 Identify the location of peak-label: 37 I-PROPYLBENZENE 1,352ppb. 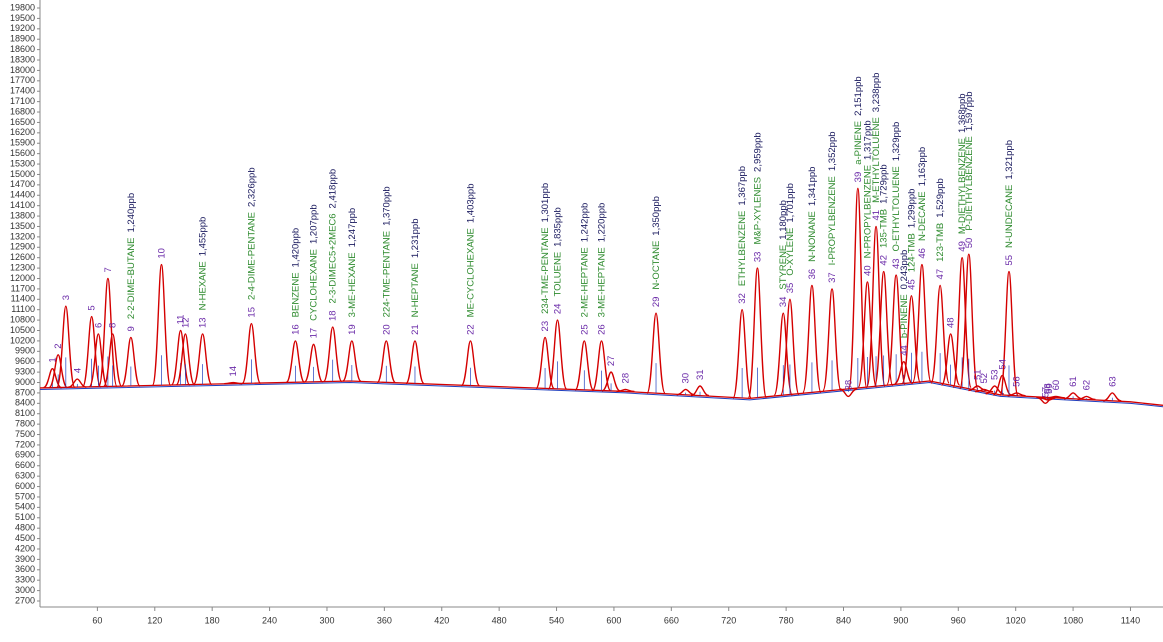
(832, 206).